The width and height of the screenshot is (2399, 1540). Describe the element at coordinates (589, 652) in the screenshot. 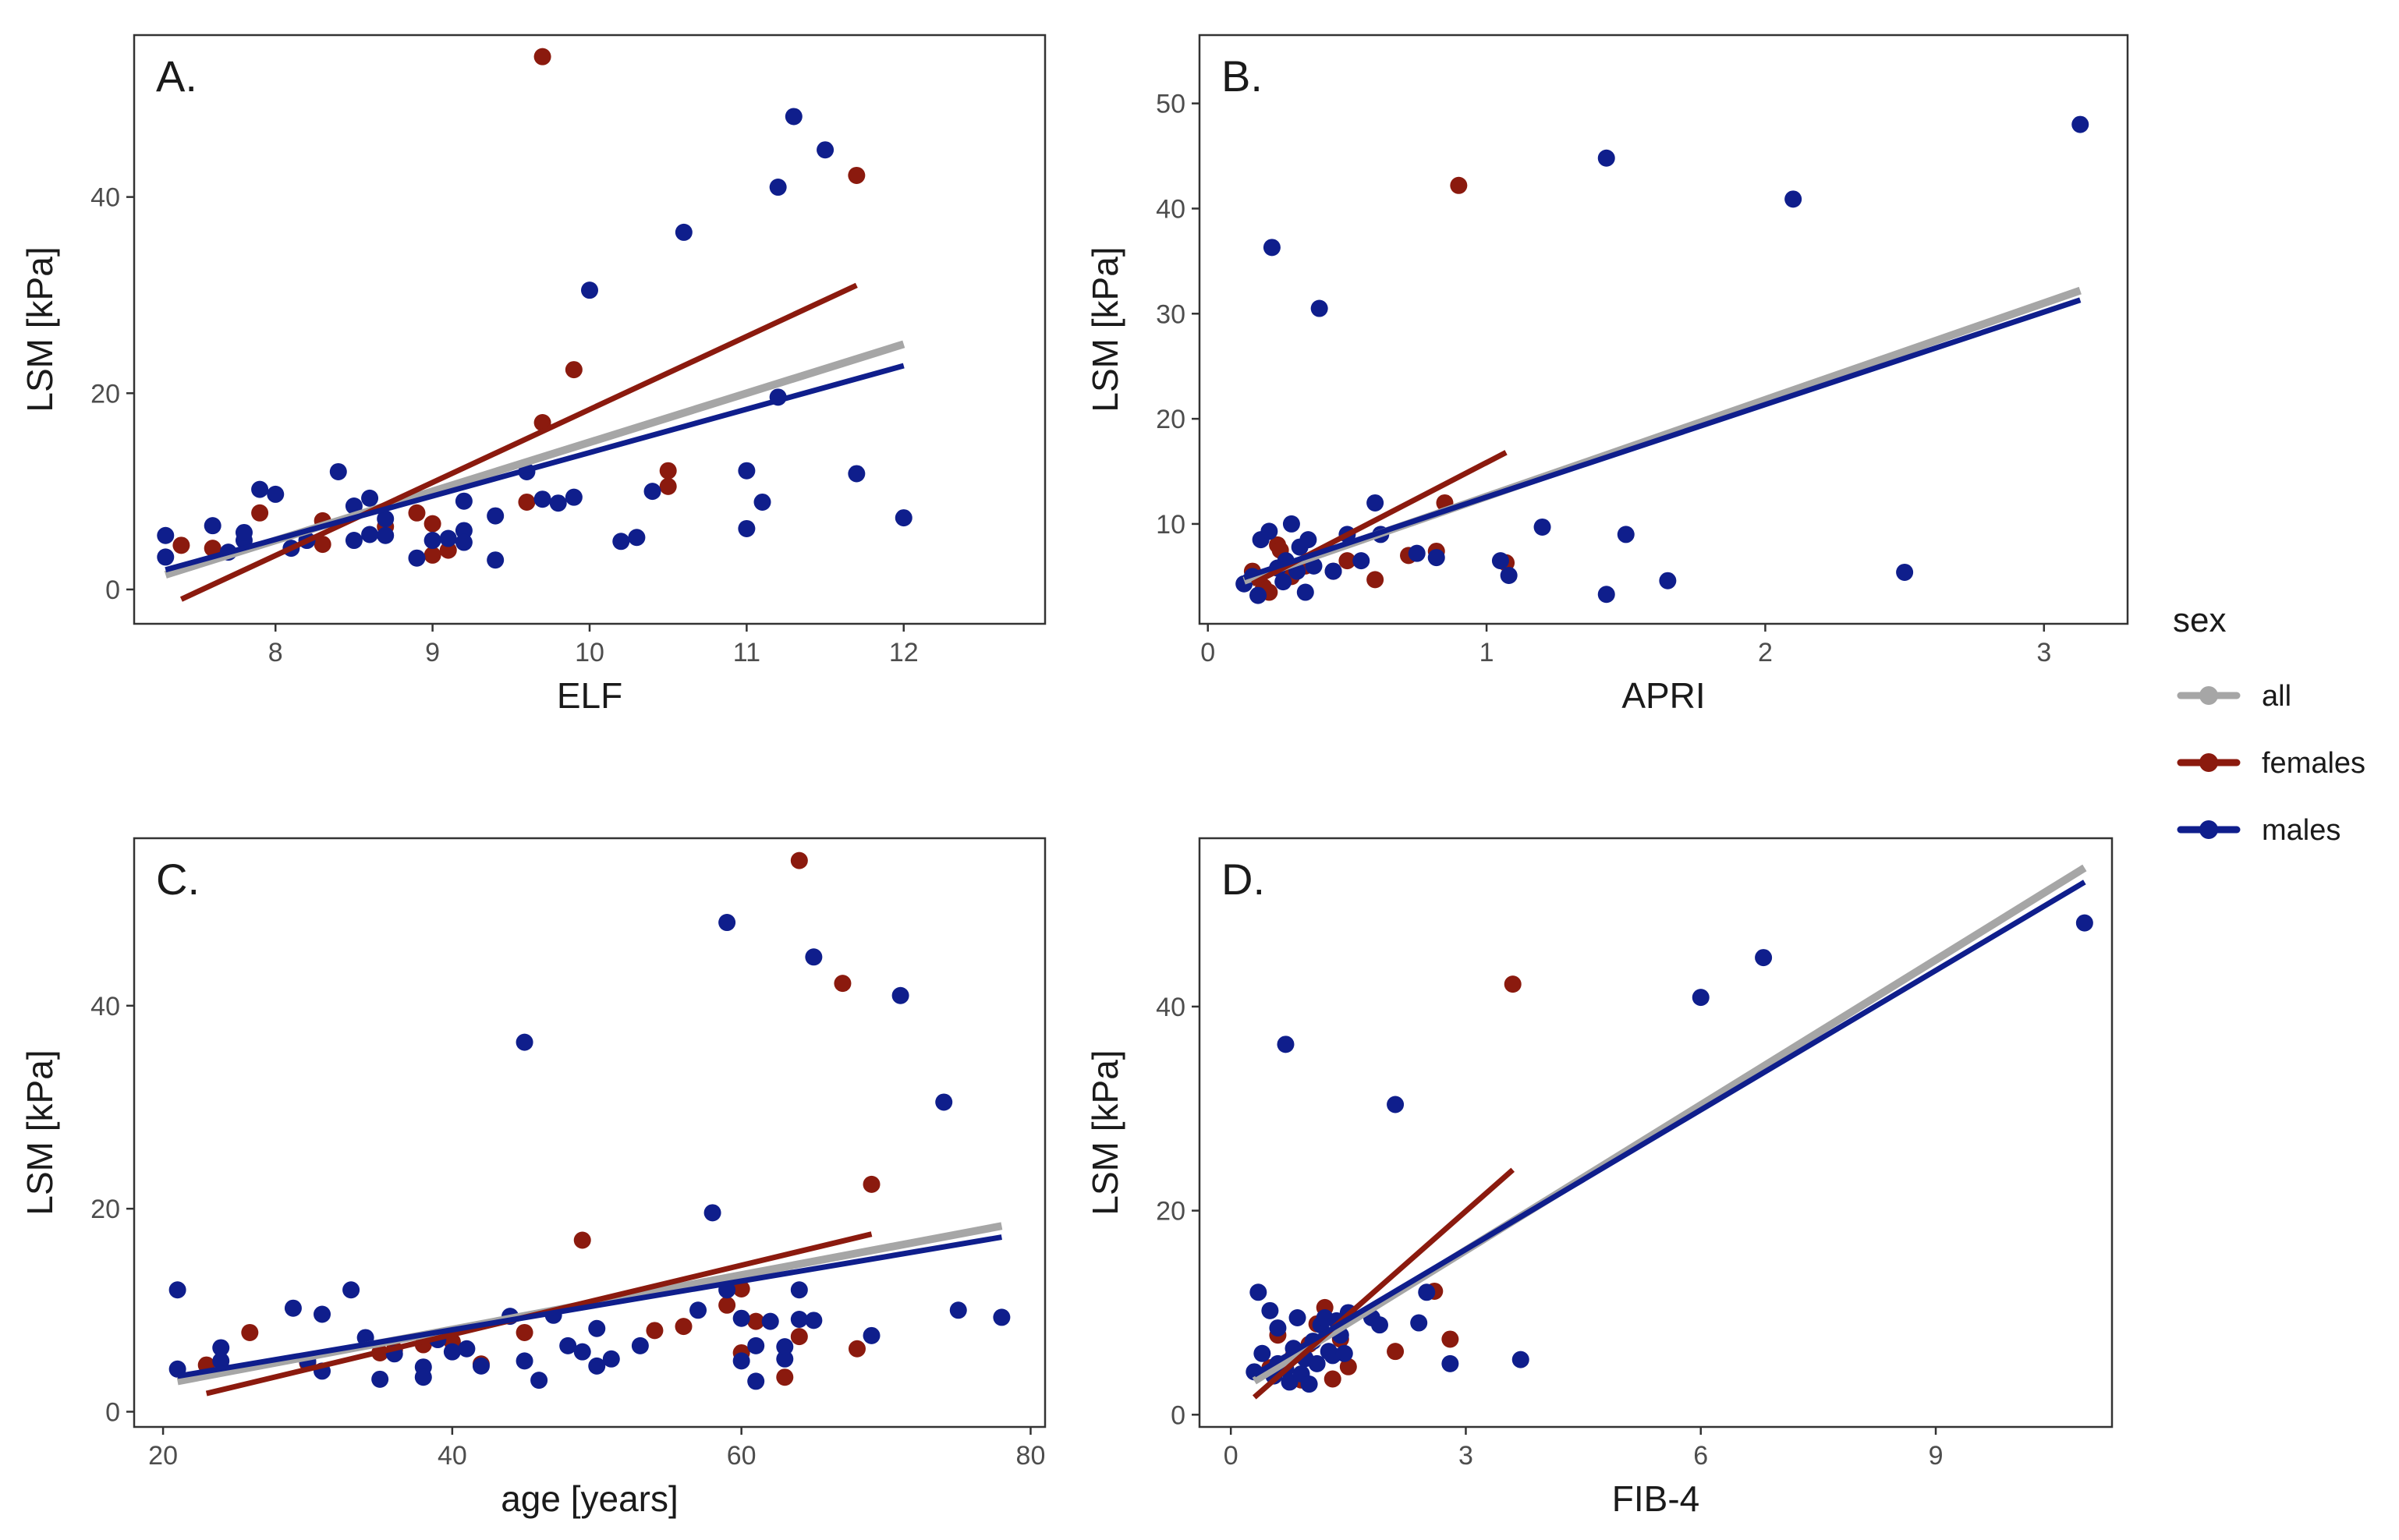

I see `x-tick-label: 10` at that location.